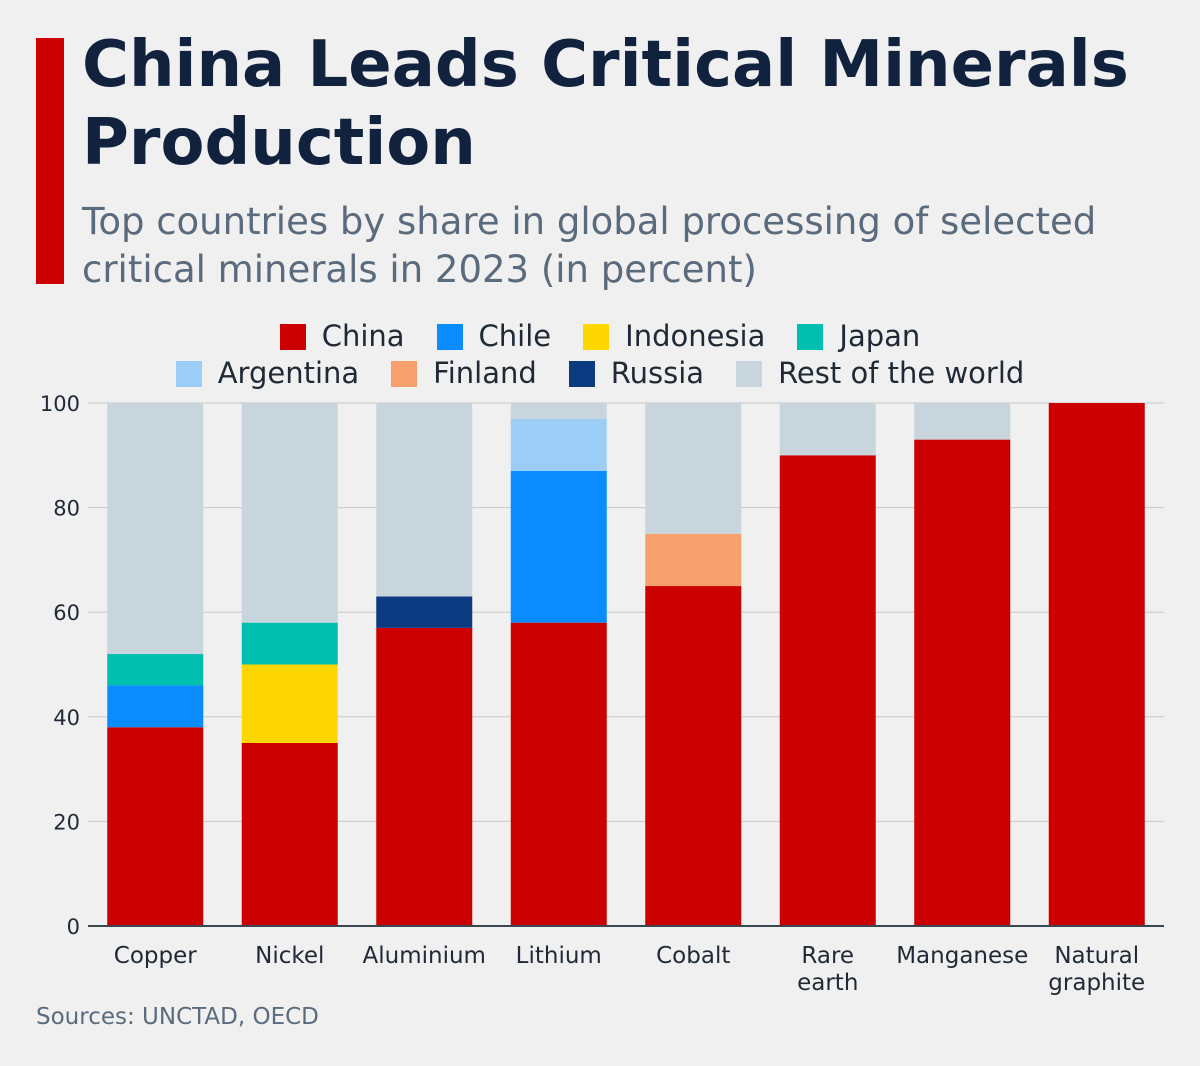  Describe the element at coordinates (1096, 956) in the screenshot. I see `x-tick-label-line: Natural` at that location.